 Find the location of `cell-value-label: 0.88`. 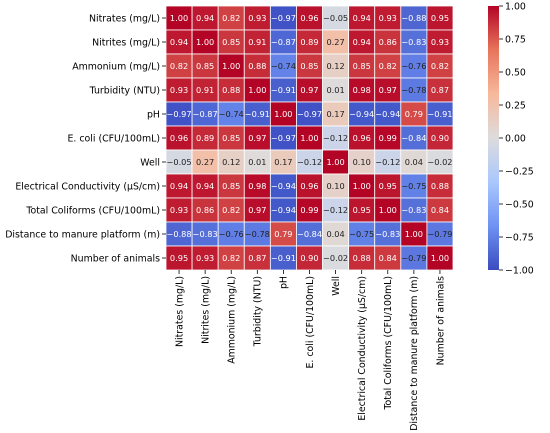

cell-value-label: 0.88 is located at coordinates (440, 186).